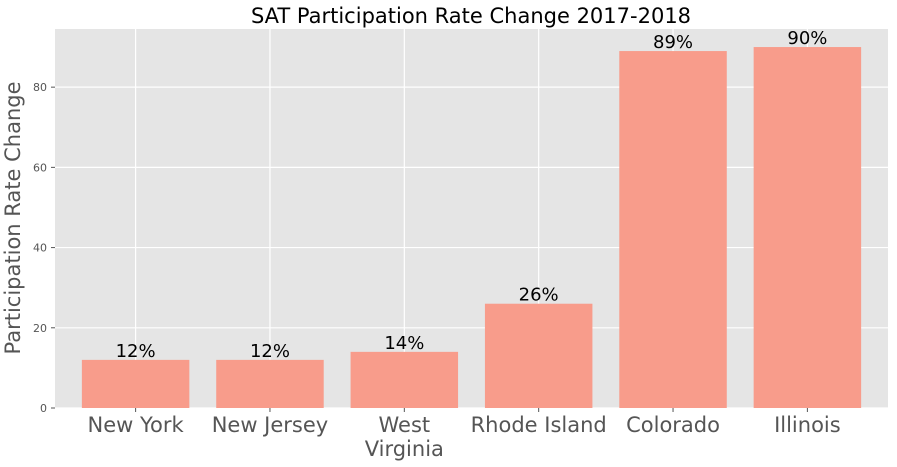 This screenshot has width=897, height=467. I want to click on x-tick-label: Illinois, so click(807, 425).